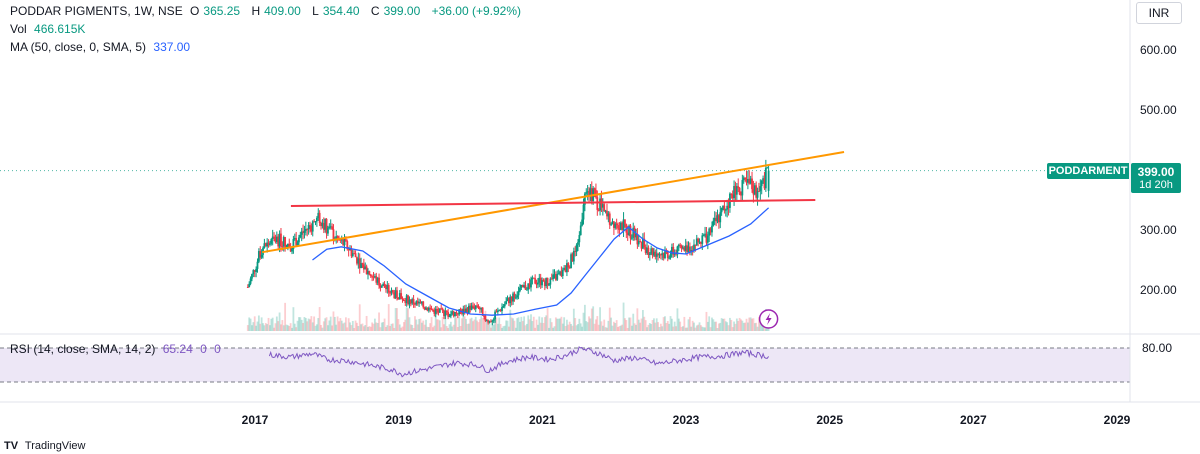 The image size is (1200, 454). What do you see at coordinates (1088, 171) in the screenshot?
I see `ticker-tag: PODDARMENT` at bounding box center [1088, 171].